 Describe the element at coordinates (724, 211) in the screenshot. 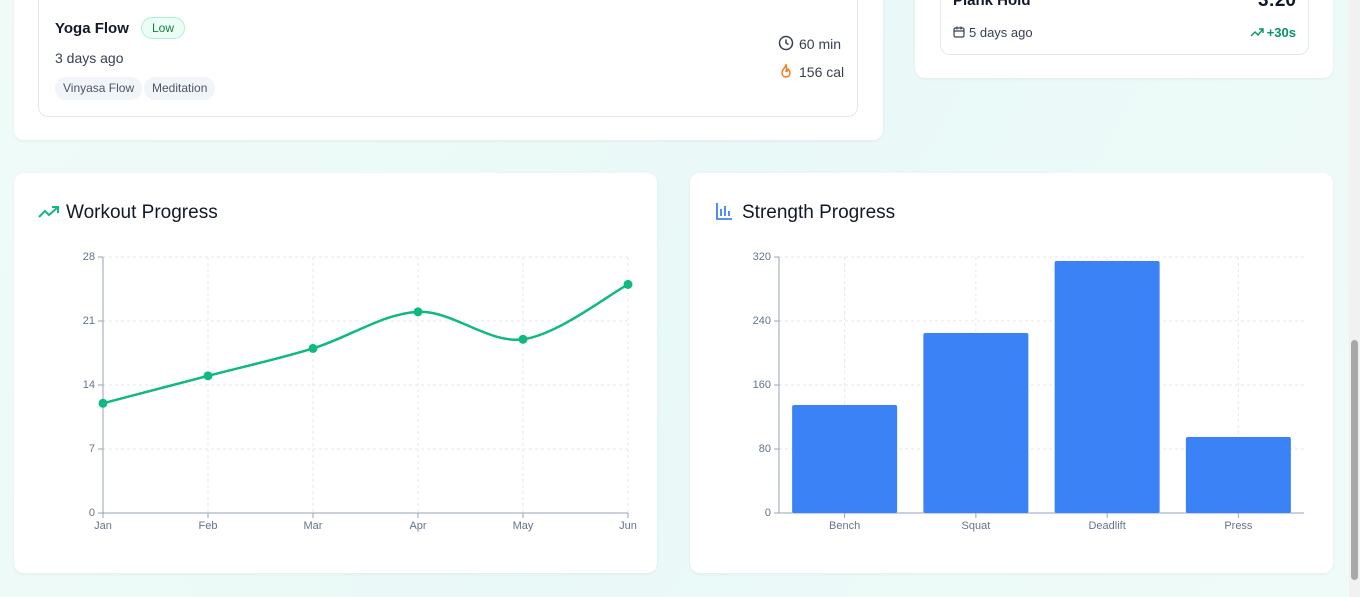

I see `bar-chart-icon` at that location.